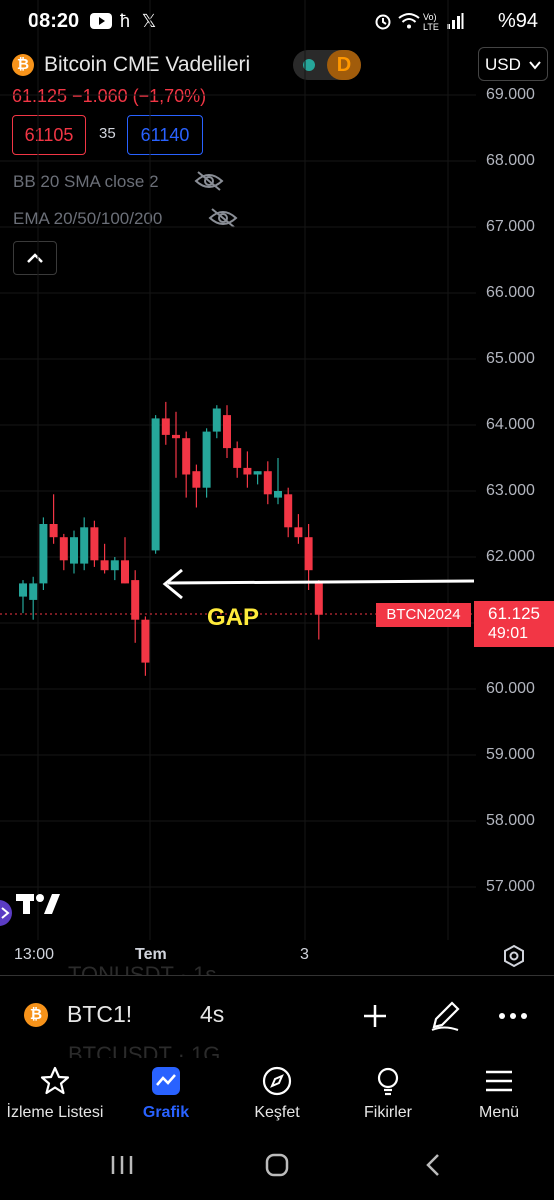 This screenshot has width=554, height=1200. I want to click on currency-value: USD, so click(503, 64).